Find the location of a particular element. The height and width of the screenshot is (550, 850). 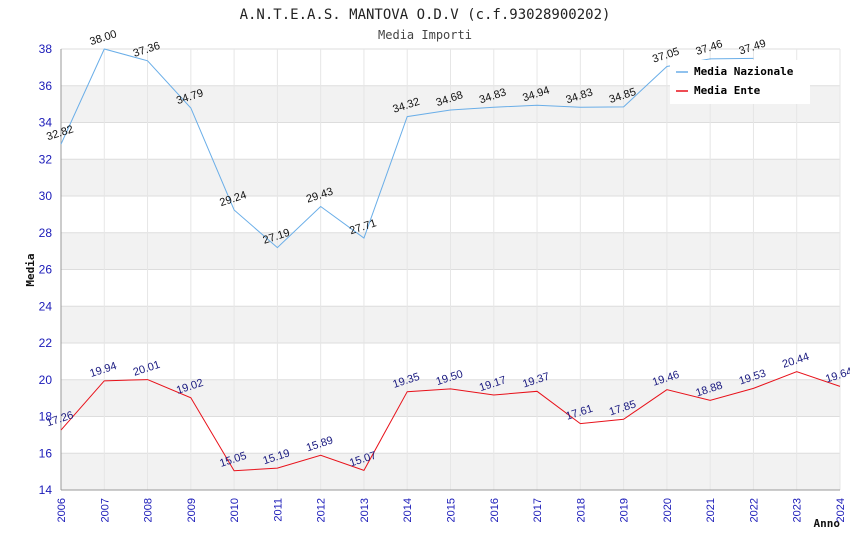

legend: Media Nazionale Media Ente is located at coordinates (740, 82).